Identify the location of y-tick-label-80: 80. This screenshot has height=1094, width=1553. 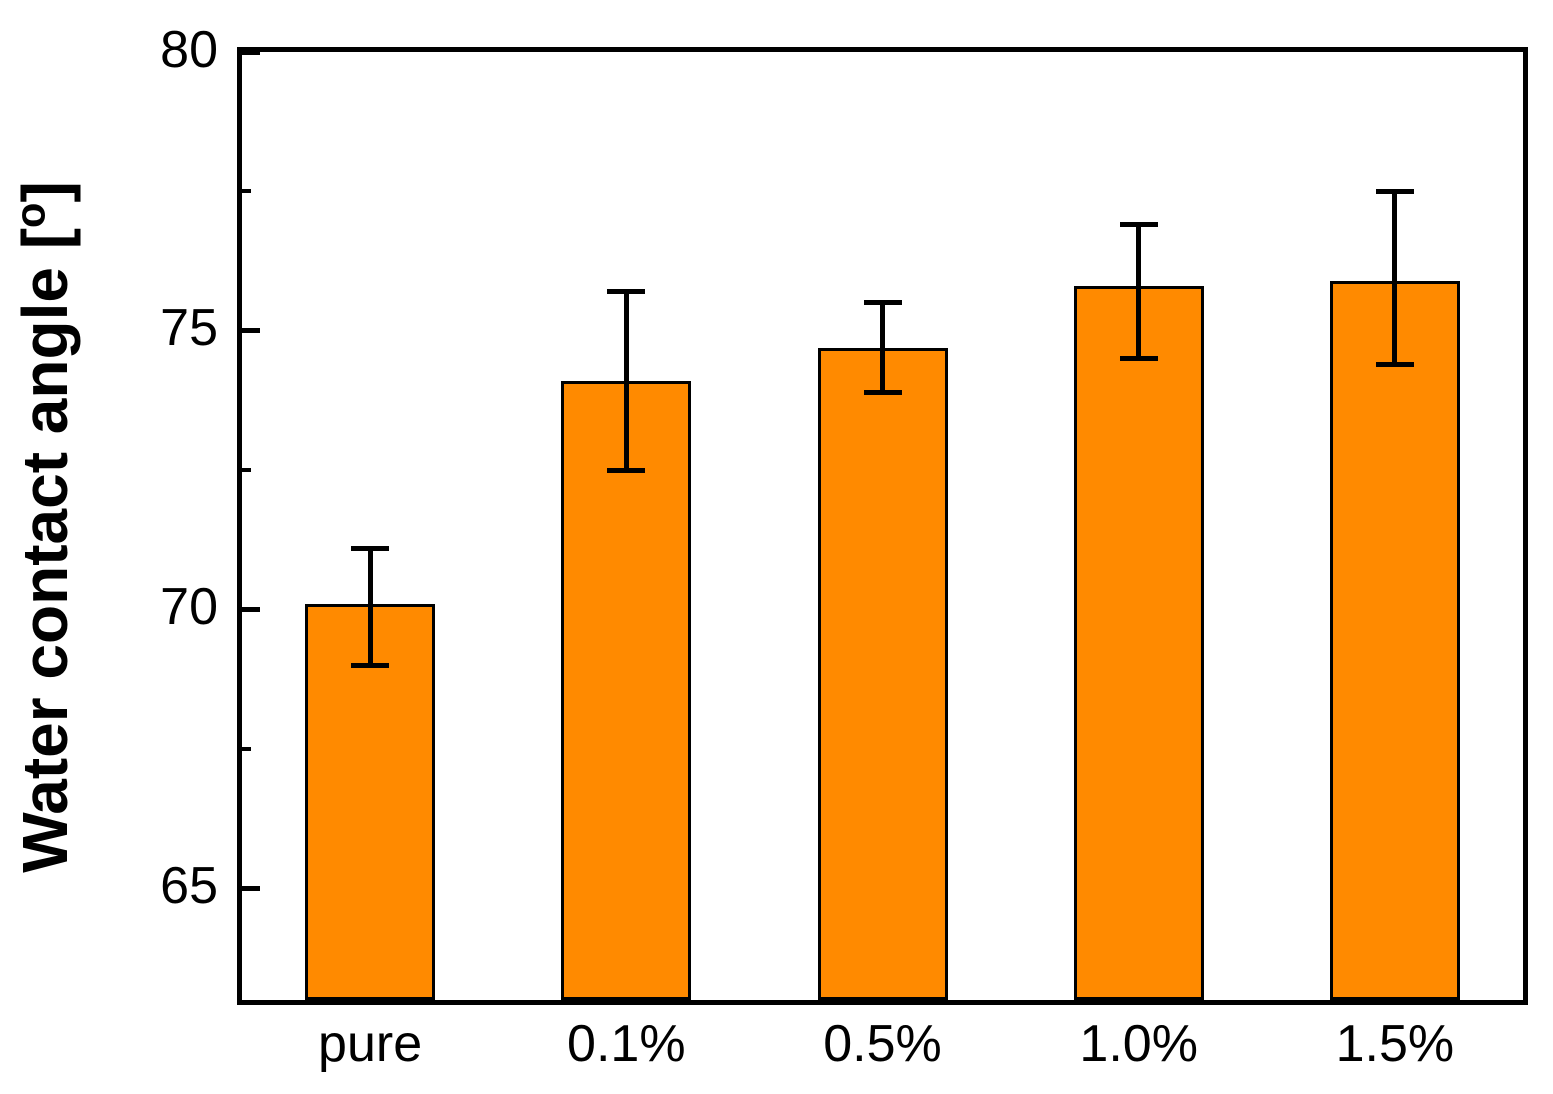
(189, 49).